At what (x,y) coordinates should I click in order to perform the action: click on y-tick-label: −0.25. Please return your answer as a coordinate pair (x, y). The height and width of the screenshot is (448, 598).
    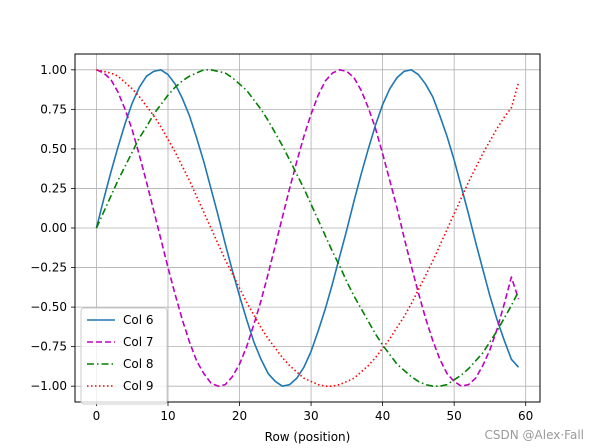
    Looking at the image, I should click on (48, 268).